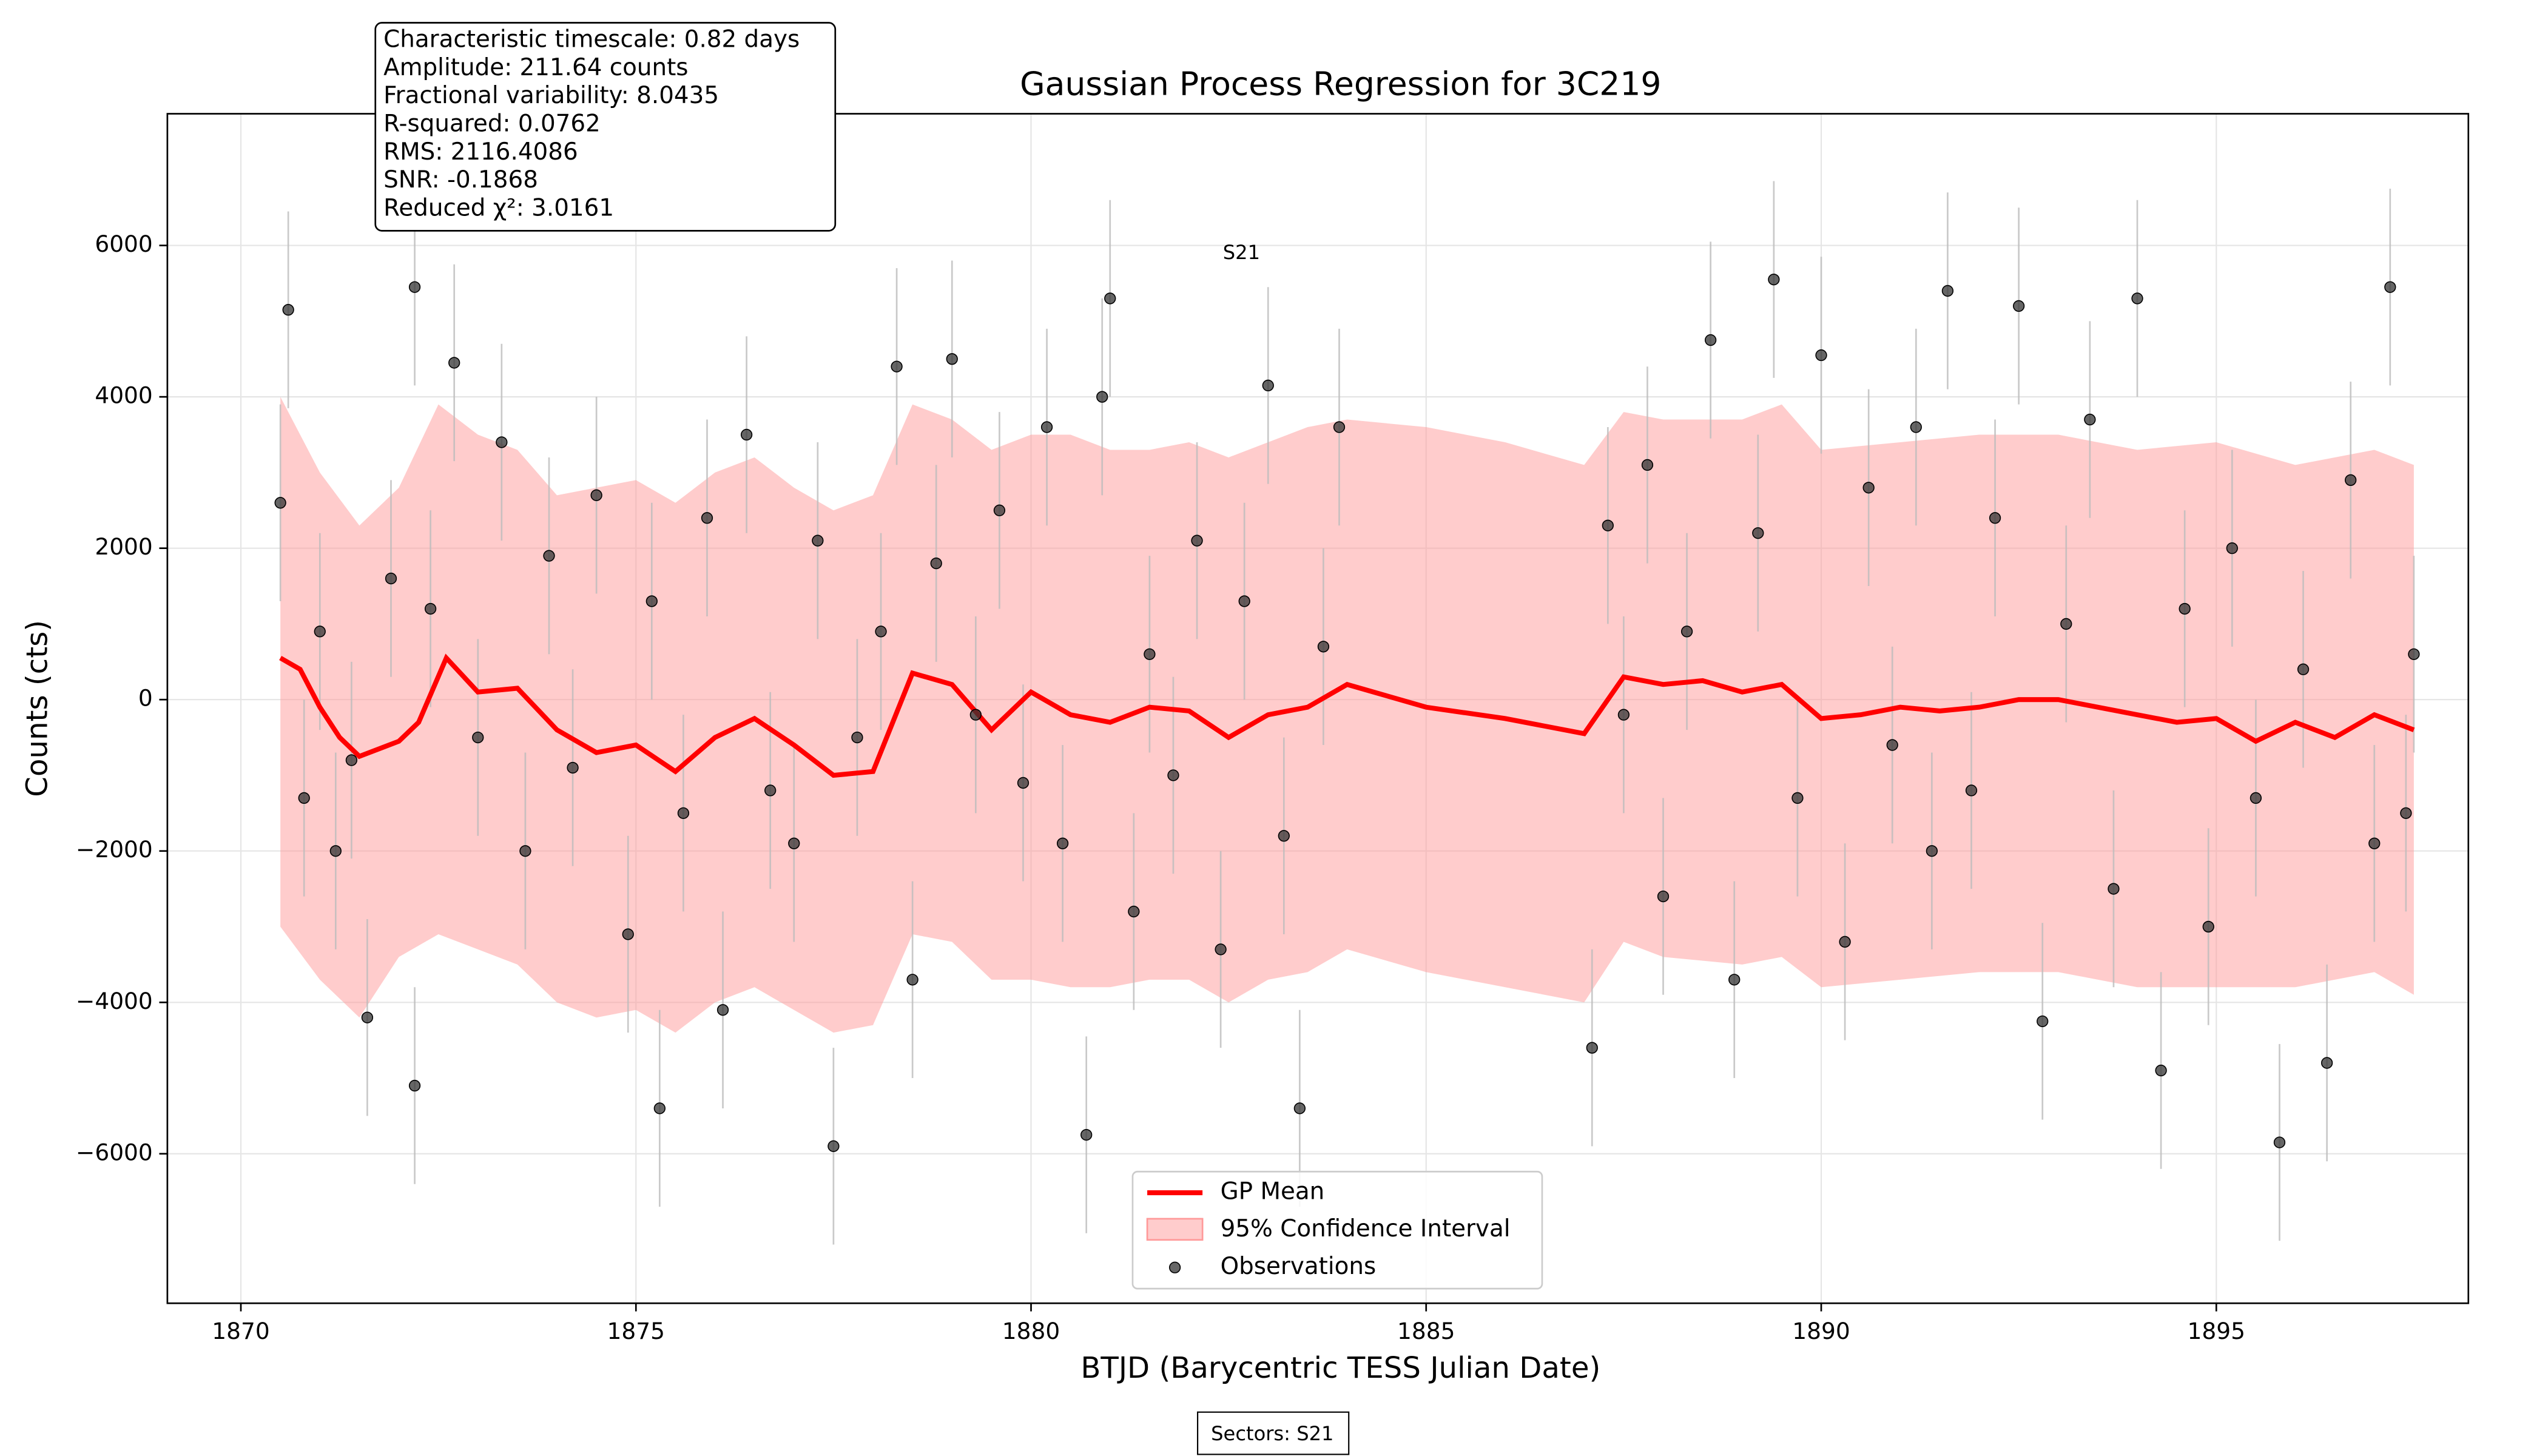 The width and height of the screenshot is (2548, 1456). What do you see at coordinates (1426, 1331) in the screenshot?
I see `x-tick-label: 1885` at bounding box center [1426, 1331].